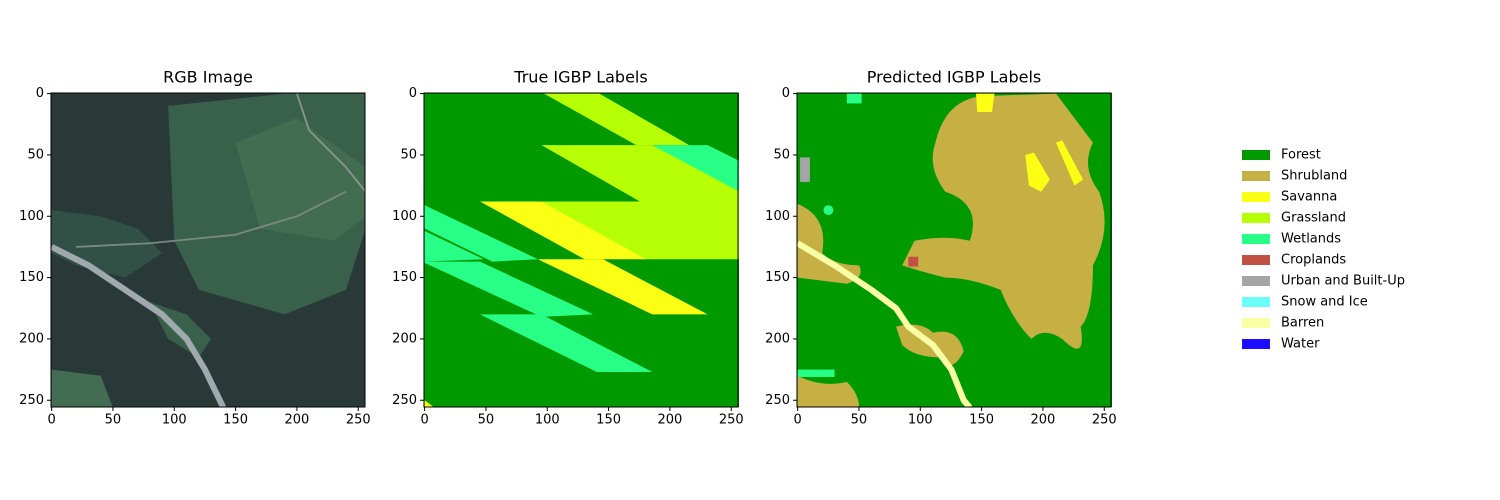  I want to click on predicted-label-map, so click(954, 250).